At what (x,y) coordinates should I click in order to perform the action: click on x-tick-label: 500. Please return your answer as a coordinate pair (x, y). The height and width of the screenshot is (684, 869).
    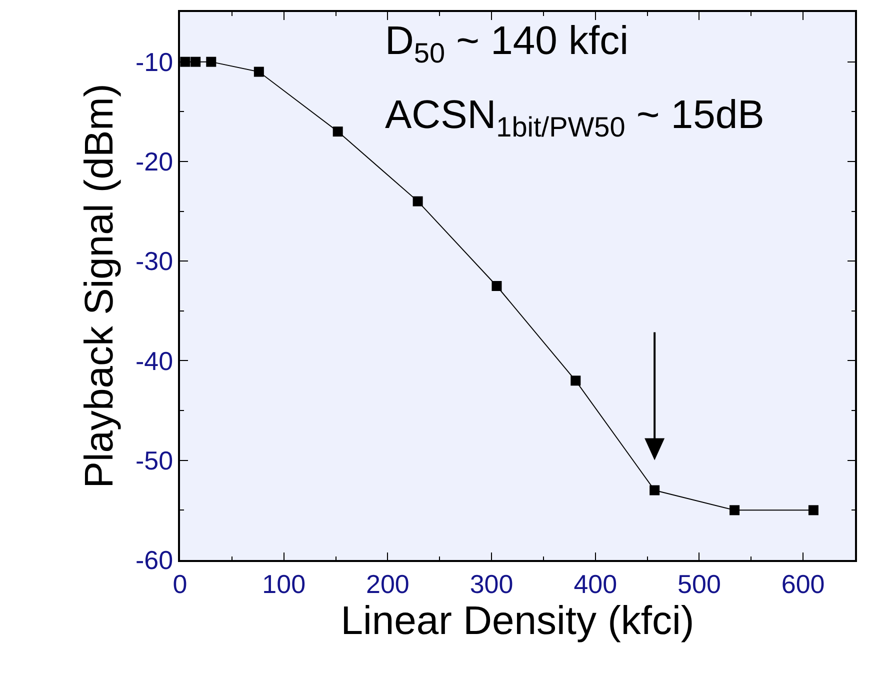
    Looking at the image, I should click on (699, 583).